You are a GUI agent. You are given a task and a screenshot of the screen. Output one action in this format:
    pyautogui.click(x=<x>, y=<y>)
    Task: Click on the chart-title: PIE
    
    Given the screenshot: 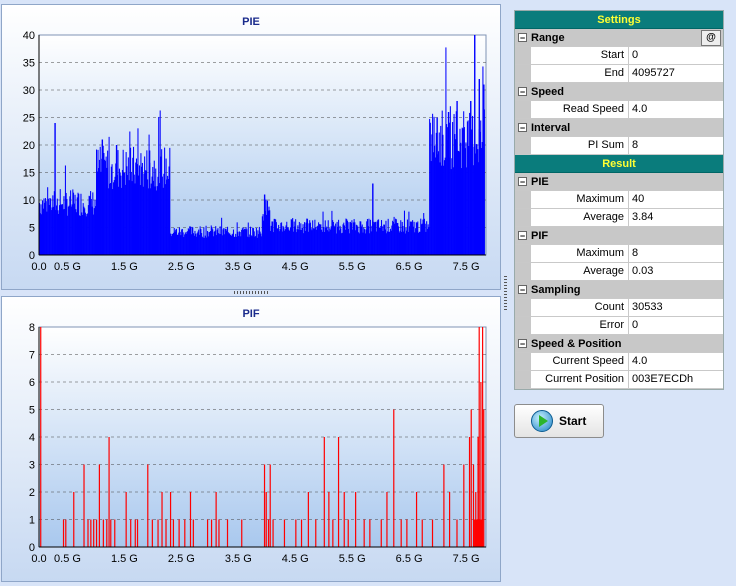 What is the action you would take?
    pyautogui.click(x=251, y=22)
    